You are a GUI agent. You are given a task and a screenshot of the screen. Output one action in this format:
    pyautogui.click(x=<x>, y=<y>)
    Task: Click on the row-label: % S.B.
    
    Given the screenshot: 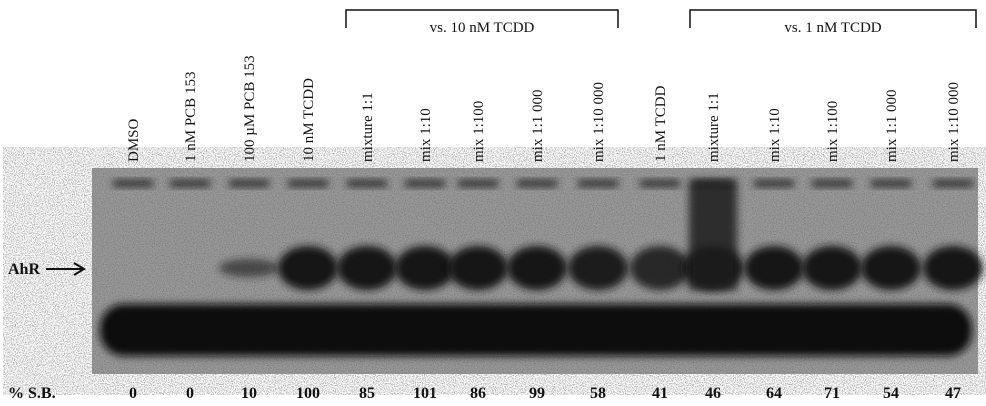 What is the action you would take?
    pyautogui.click(x=32, y=393)
    